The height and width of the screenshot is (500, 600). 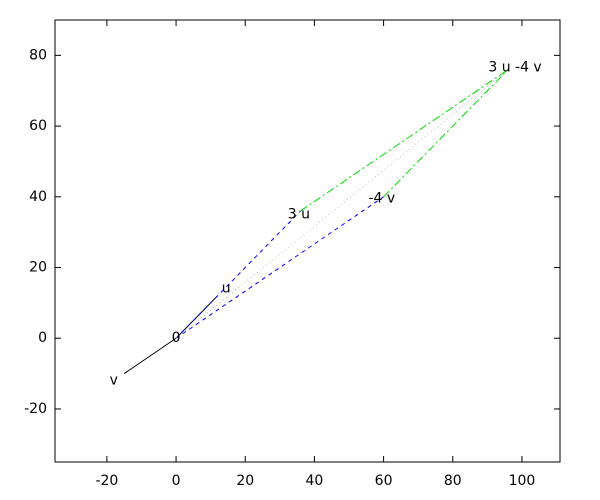 I want to click on y-tick-label: 80, so click(x=38, y=55).